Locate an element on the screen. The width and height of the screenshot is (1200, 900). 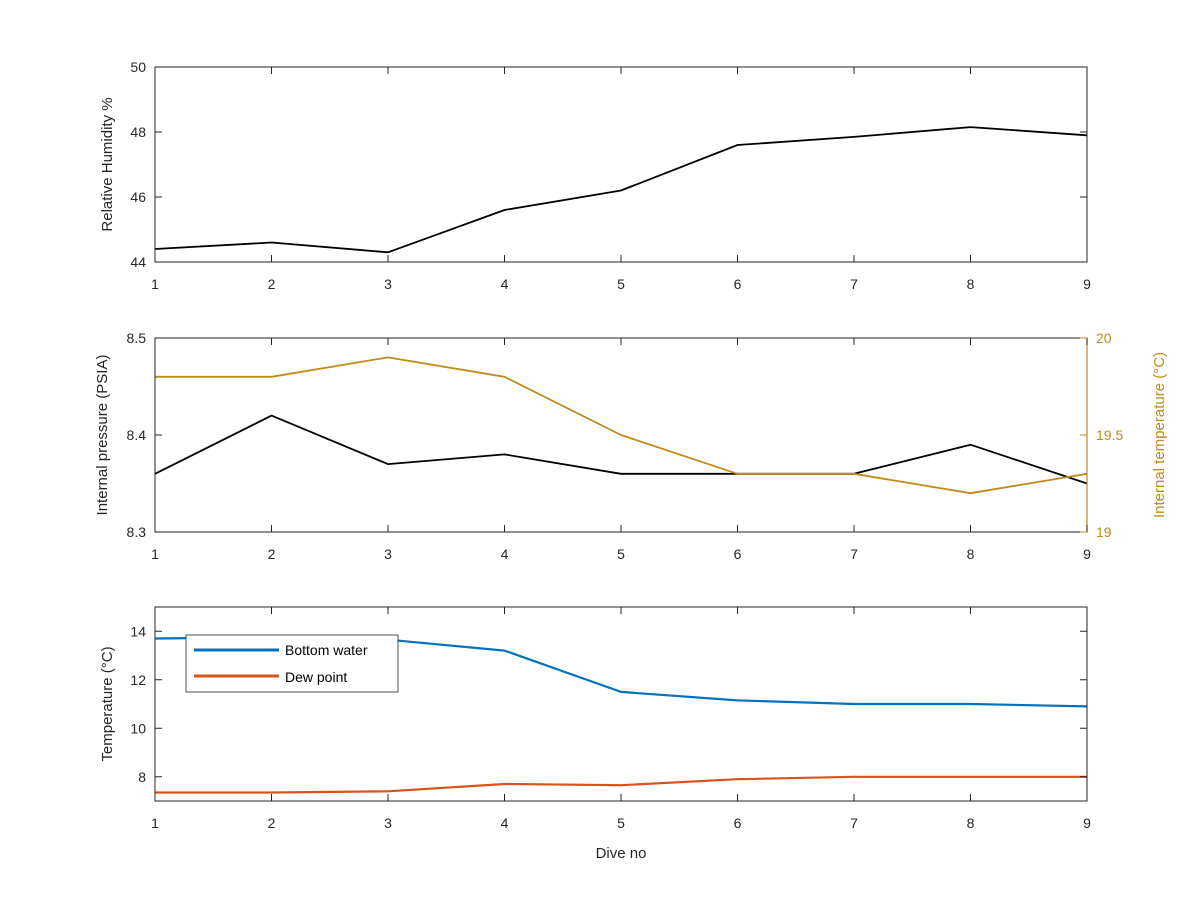
temperature-xtick-label: 3 is located at coordinates (388, 823).